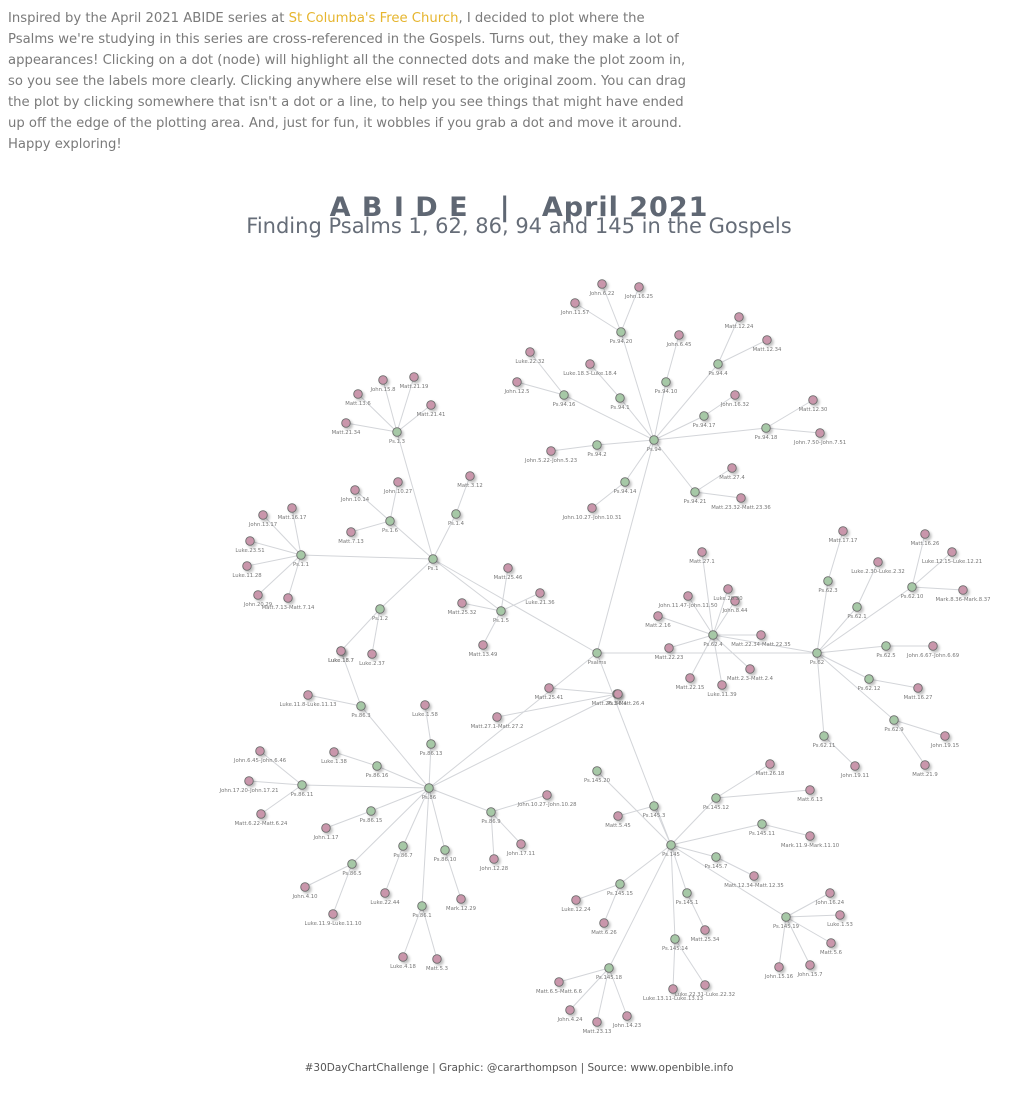 Image resolution: width=1022 pixels, height=1111 pixels. Describe the element at coordinates (492, 628) in the screenshot. I see `edge-Ps.1.5-Matt.13.49` at that location.